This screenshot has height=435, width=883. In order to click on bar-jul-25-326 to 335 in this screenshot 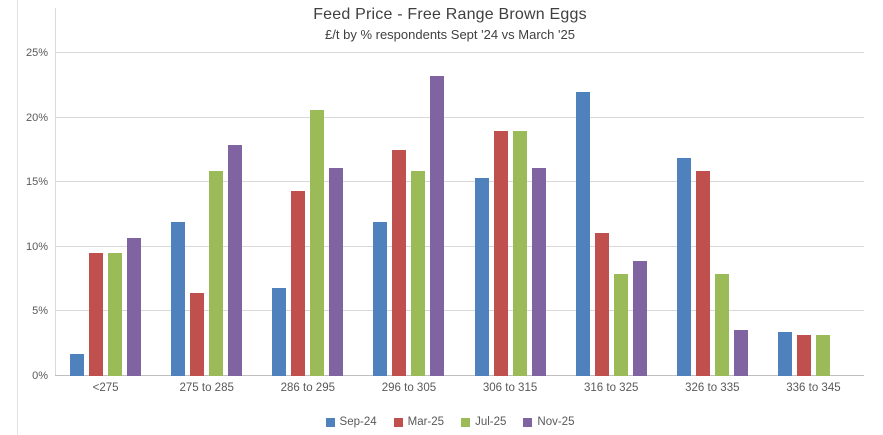, I will do `click(721, 324)`.